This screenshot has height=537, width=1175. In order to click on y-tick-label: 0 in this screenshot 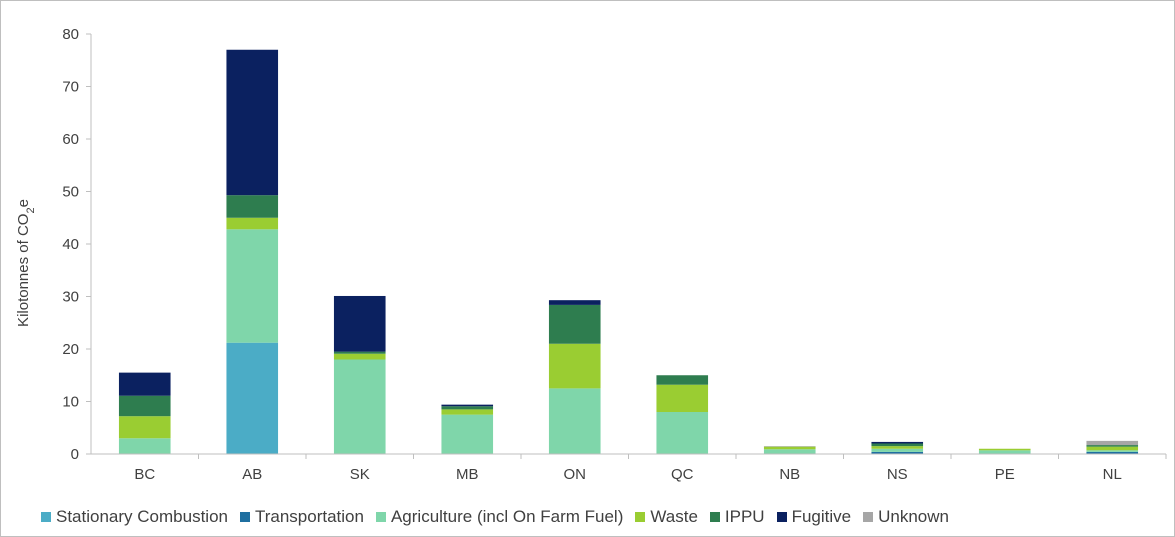, I will do `click(75, 454)`.